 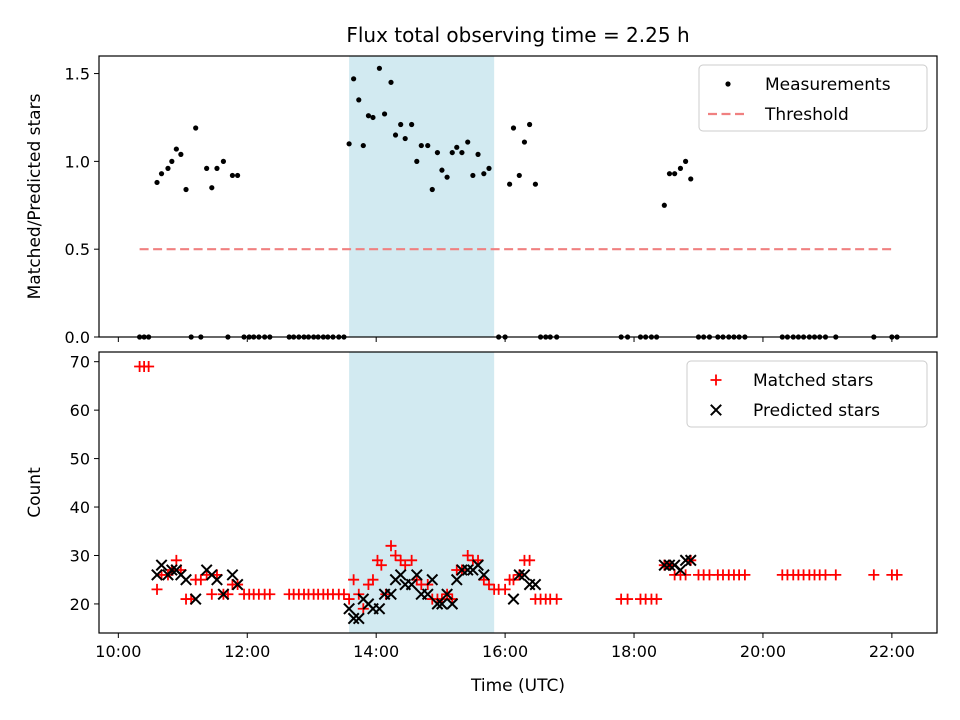 What do you see at coordinates (816, 411) in the screenshot?
I see `legend-label: Predicted stars` at bounding box center [816, 411].